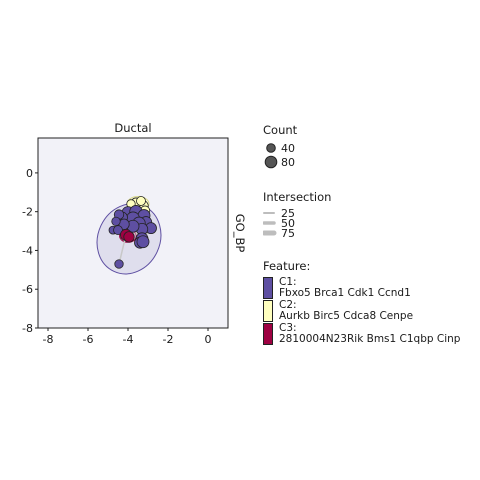 The width and height of the screenshot is (480, 480). Describe the element at coordinates (346, 316) in the screenshot. I see `feature-c2-genes: Aurkb Birc5 Cdca8 Cenpe` at that location.